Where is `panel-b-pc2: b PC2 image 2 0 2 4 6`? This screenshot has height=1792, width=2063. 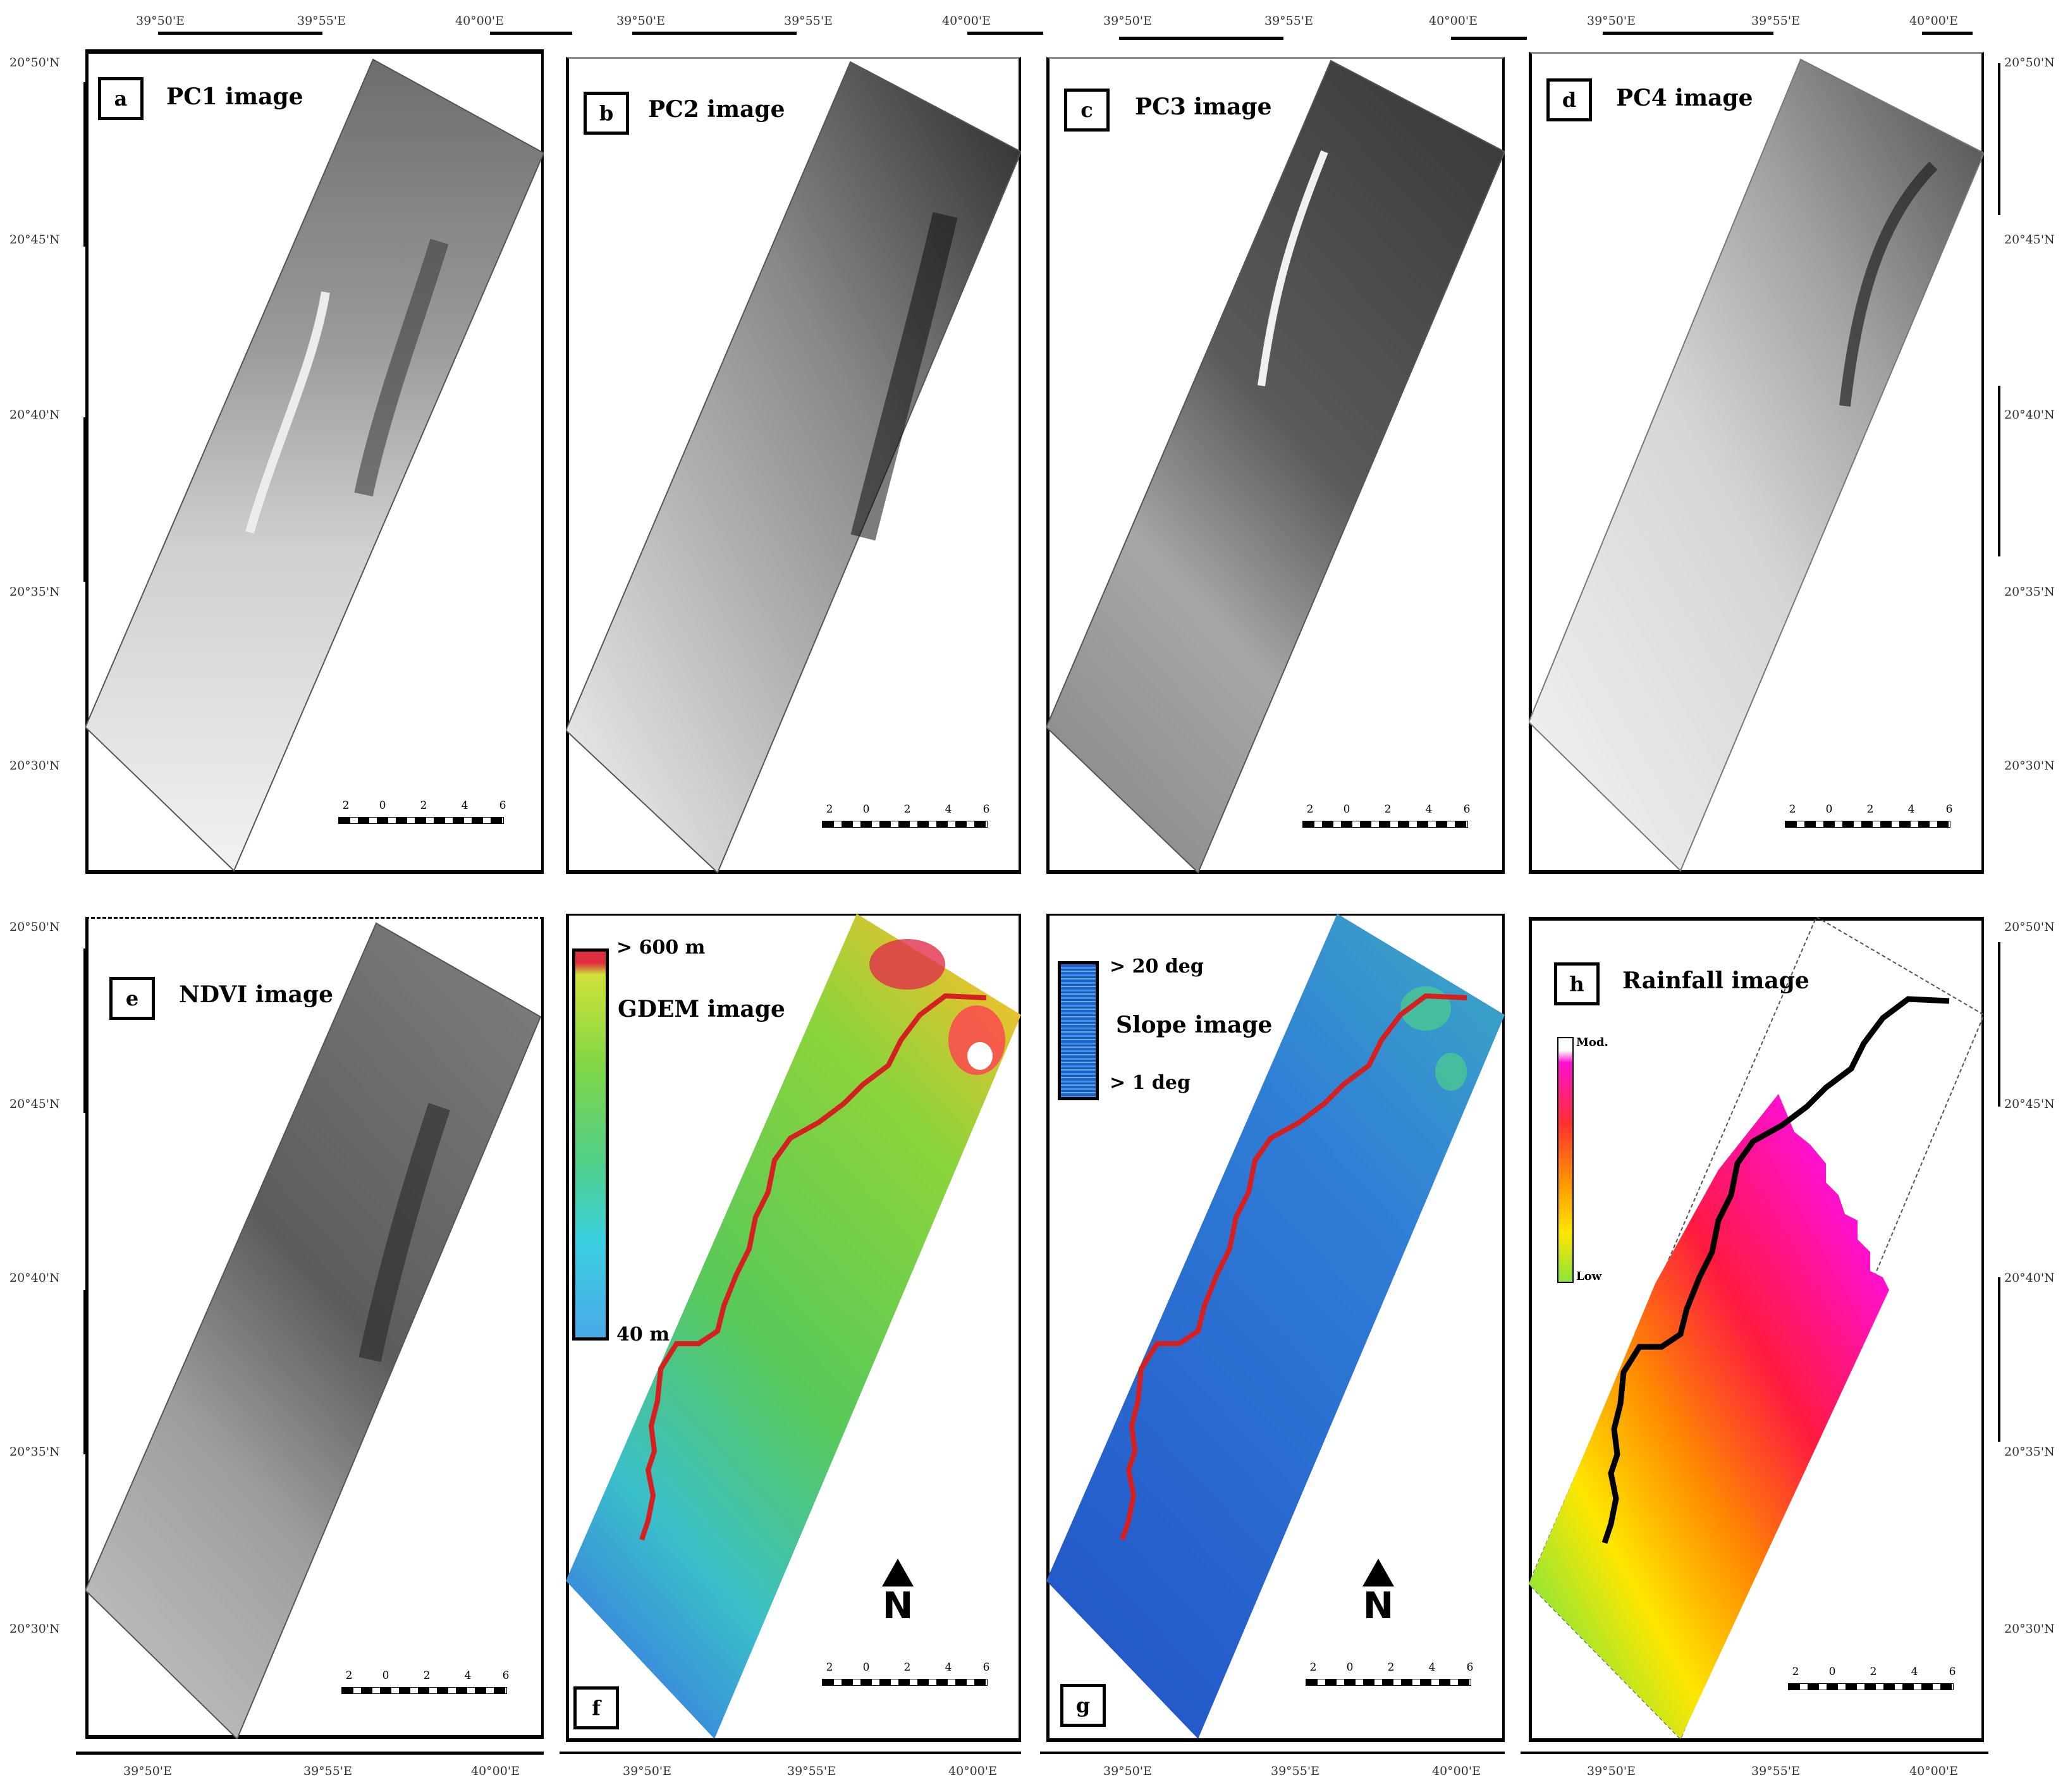
panel-b-pc2: b PC2 image 2 0 2 4 6 is located at coordinates (793, 465).